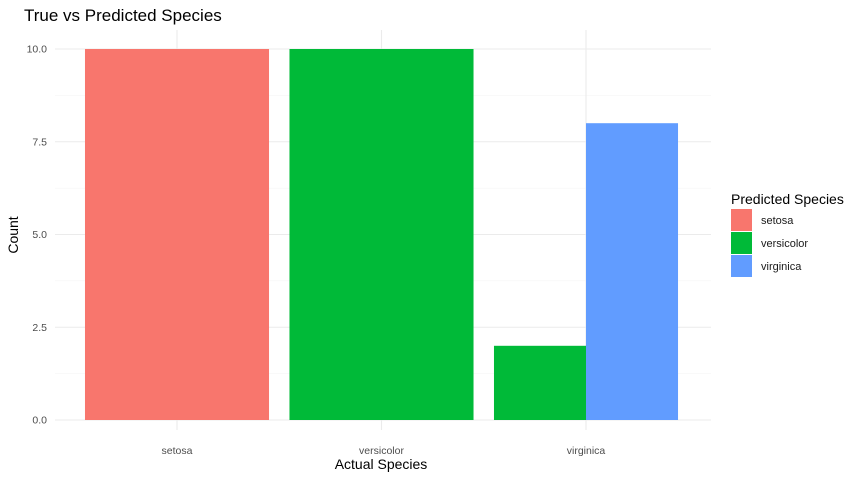 Image resolution: width=864 pixels, height=480 pixels. I want to click on bar-virginica-versicolor, so click(539, 382).